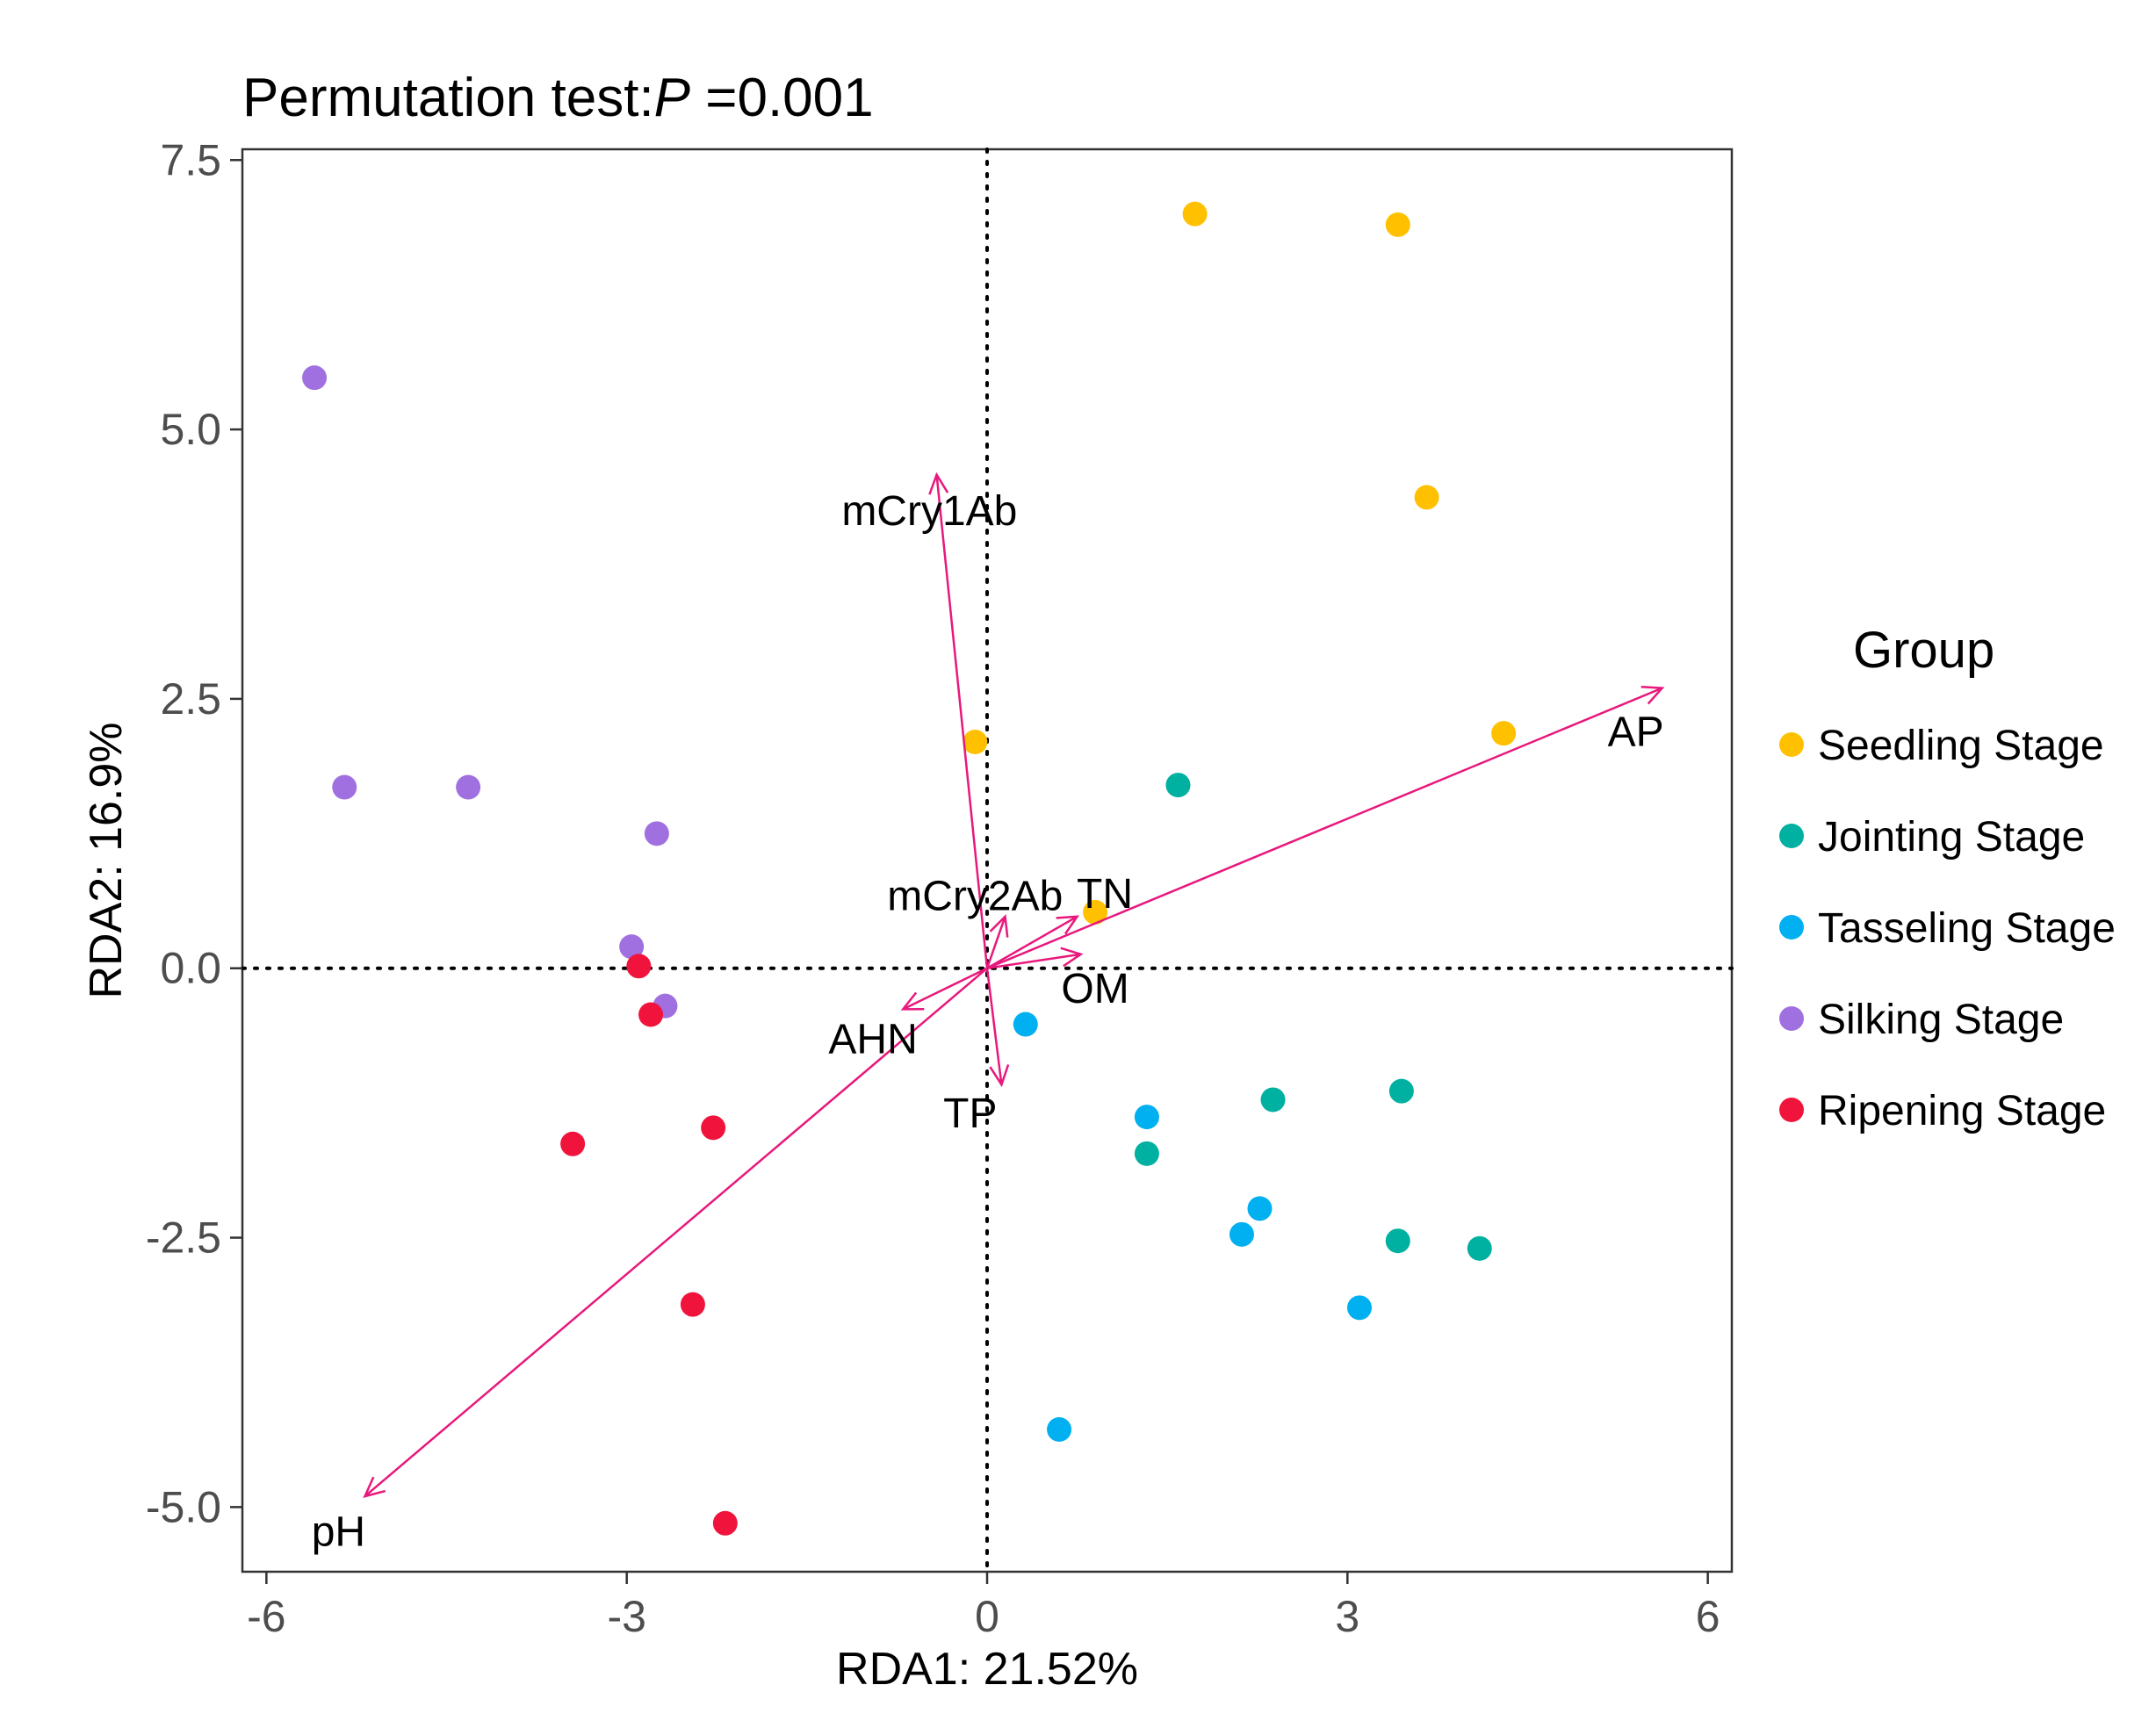 This screenshot has height=1721, width=2156. I want to click on chart-title: Permutation test:P =0.001, so click(558, 98).